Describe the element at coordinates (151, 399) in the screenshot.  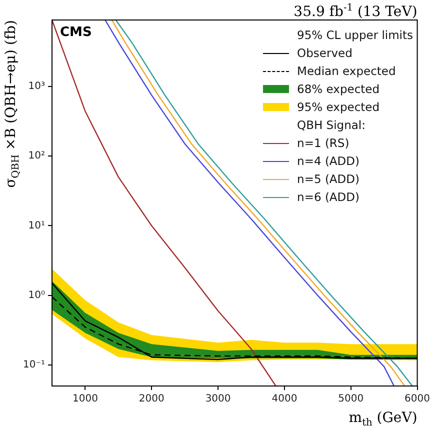
I see `x-tick-label: 2000` at that location.